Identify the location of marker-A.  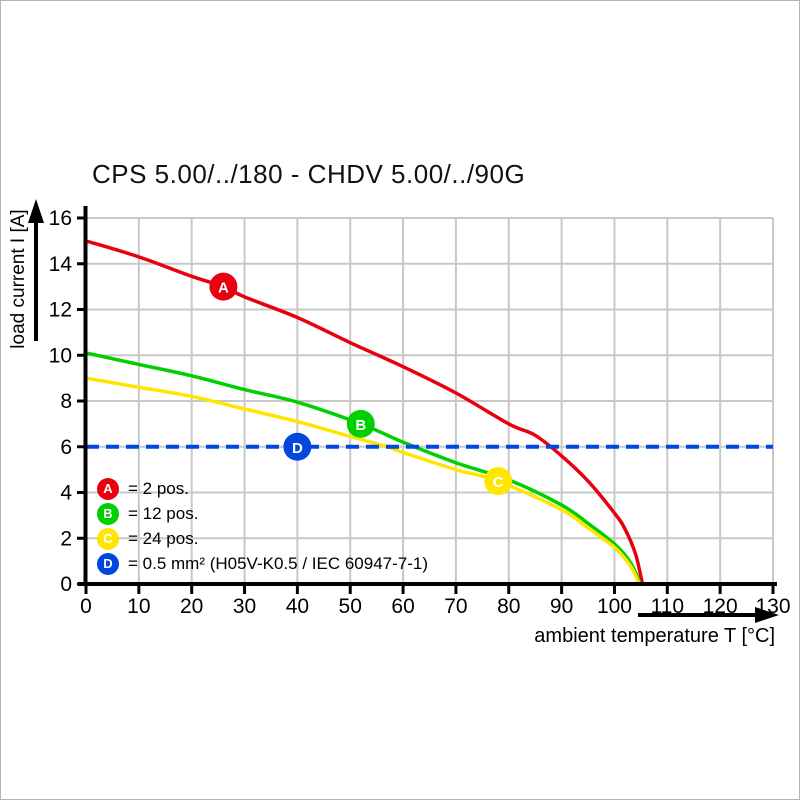
(223, 286).